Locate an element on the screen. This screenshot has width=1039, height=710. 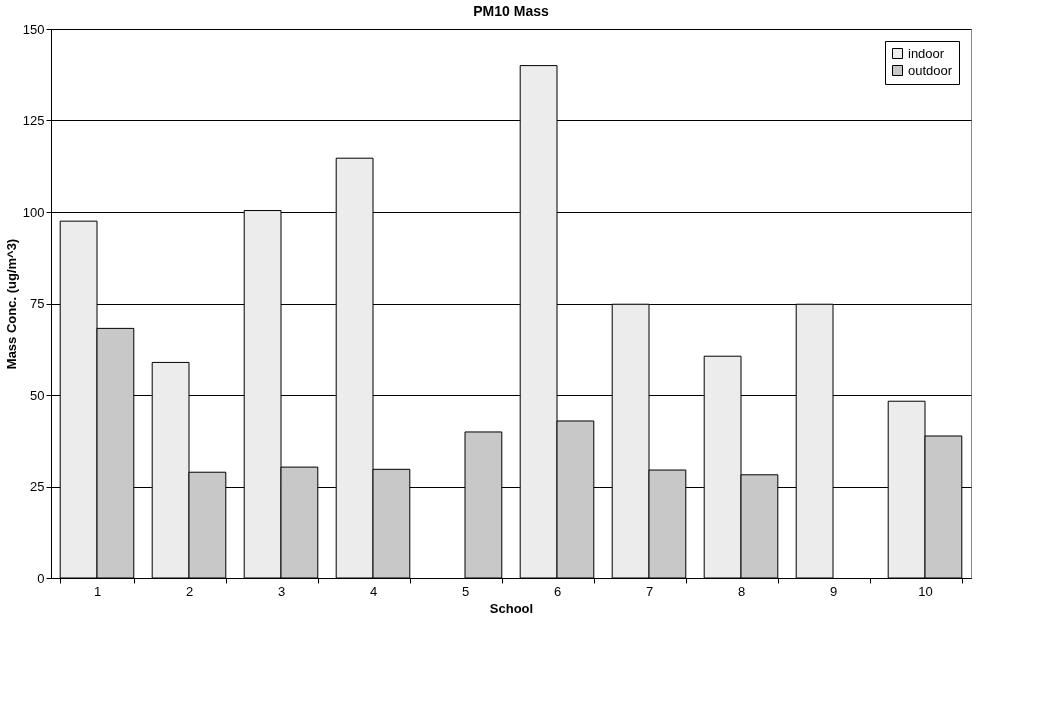
y-tick-label: 0 is located at coordinates (41, 578).